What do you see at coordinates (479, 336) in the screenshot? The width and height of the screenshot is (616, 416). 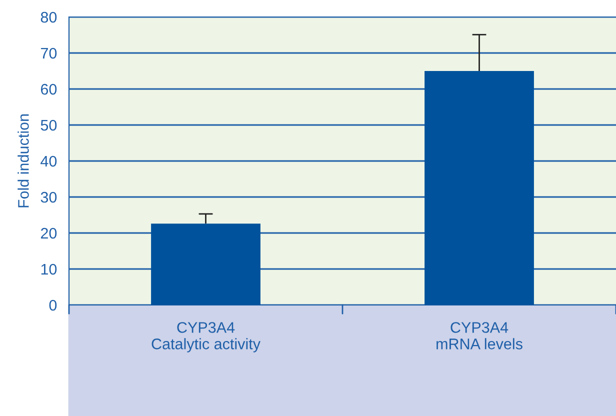 I see `x-tick-label: CYP3A4 mRNA levels` at bounding box center [479, 336].